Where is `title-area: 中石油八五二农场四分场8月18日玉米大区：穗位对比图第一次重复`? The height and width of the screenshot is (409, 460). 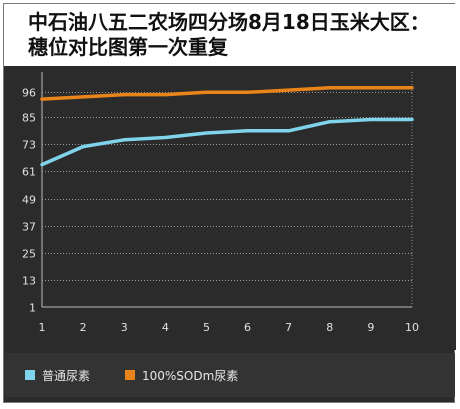 title-area: 中石油八五二农场四分场8月18日玉米大区：穗位对比图第一次重复 is located at coordinates (230, 35).